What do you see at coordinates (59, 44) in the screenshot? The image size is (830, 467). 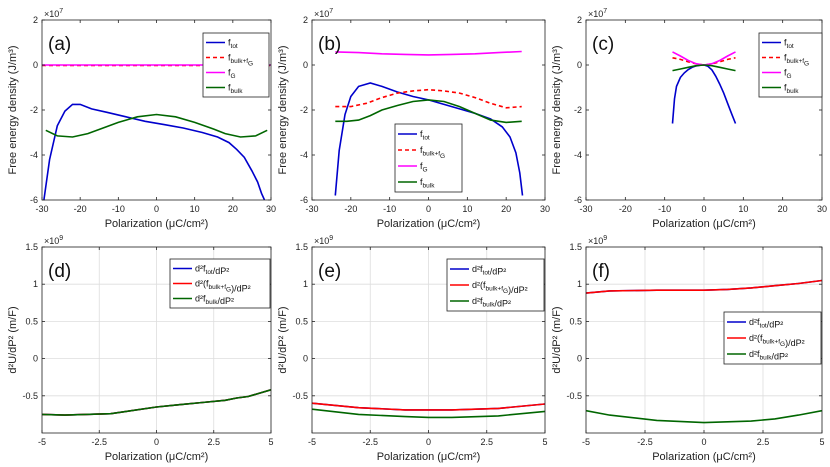 I see `panel-label: (a)` at bounding box center [59, 44].